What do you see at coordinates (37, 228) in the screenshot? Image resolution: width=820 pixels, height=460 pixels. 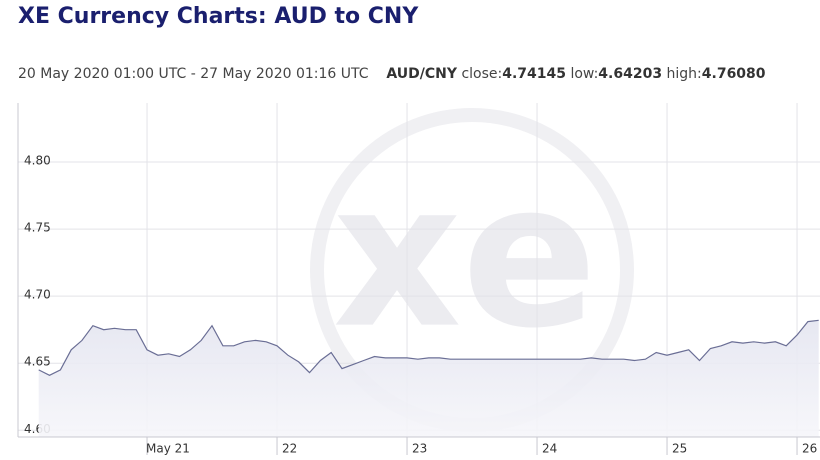 I see `y-tick-label: 4.75` at bounding box center [37, 228].